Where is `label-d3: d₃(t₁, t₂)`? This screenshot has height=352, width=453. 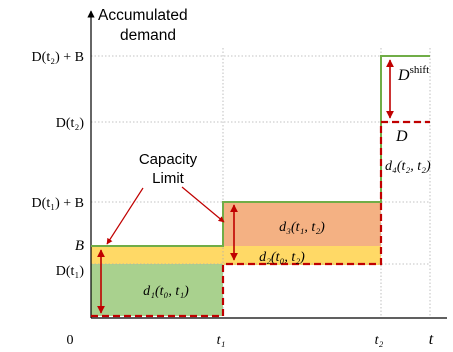
label-d3: d₃(t₁, t₂) is located at coordinates (302, 227).